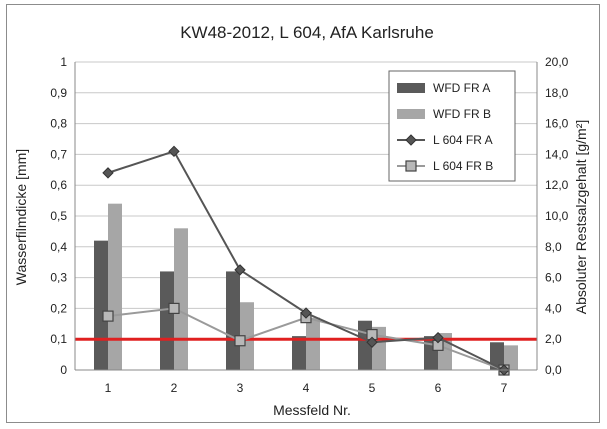 This screenshot has height=429, width=607. I want to click on y2-tick-label: 12,0, so click(557, 185).